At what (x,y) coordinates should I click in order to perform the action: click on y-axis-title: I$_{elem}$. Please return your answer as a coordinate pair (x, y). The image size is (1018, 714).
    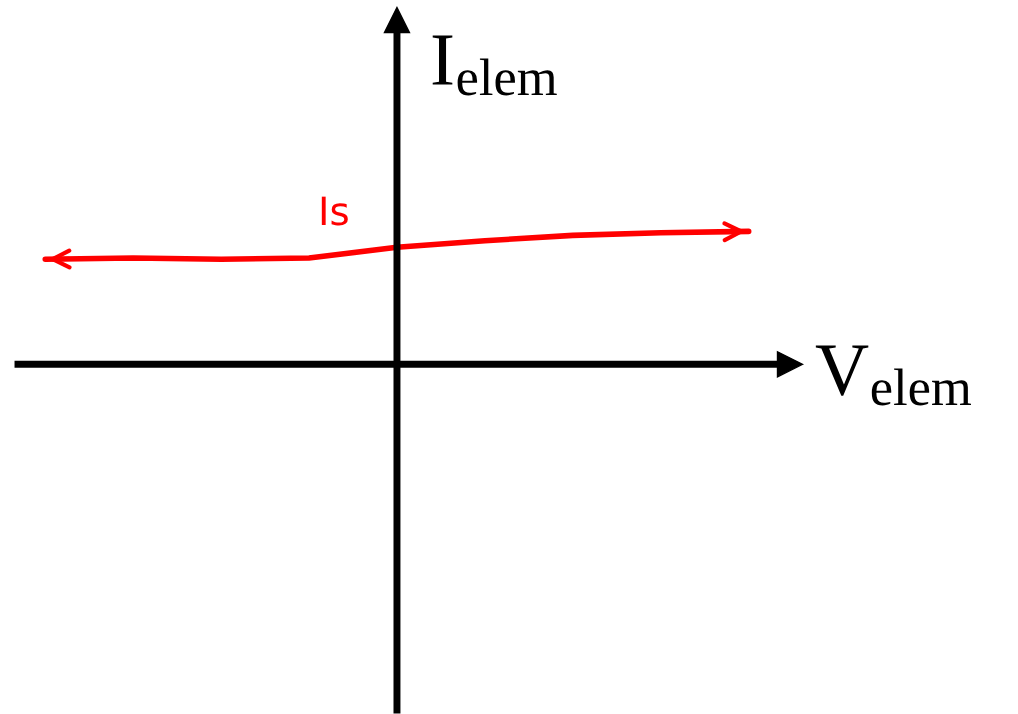
    Looking at the image, I should click on (494, 65).